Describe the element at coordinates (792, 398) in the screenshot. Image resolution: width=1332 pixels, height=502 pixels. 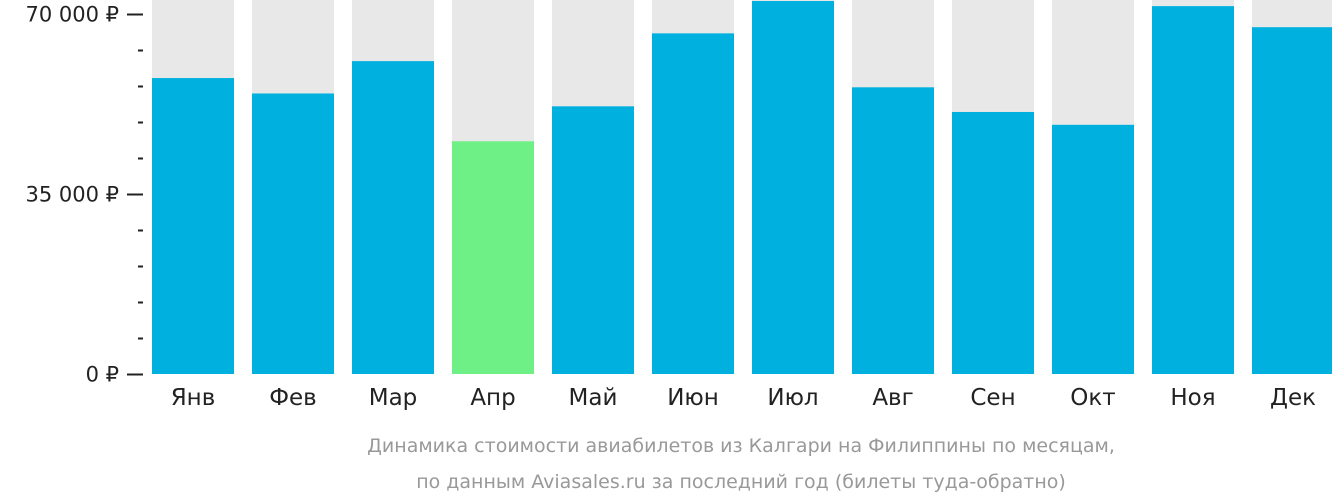
I see `x-tick-label: Июл` at that location.